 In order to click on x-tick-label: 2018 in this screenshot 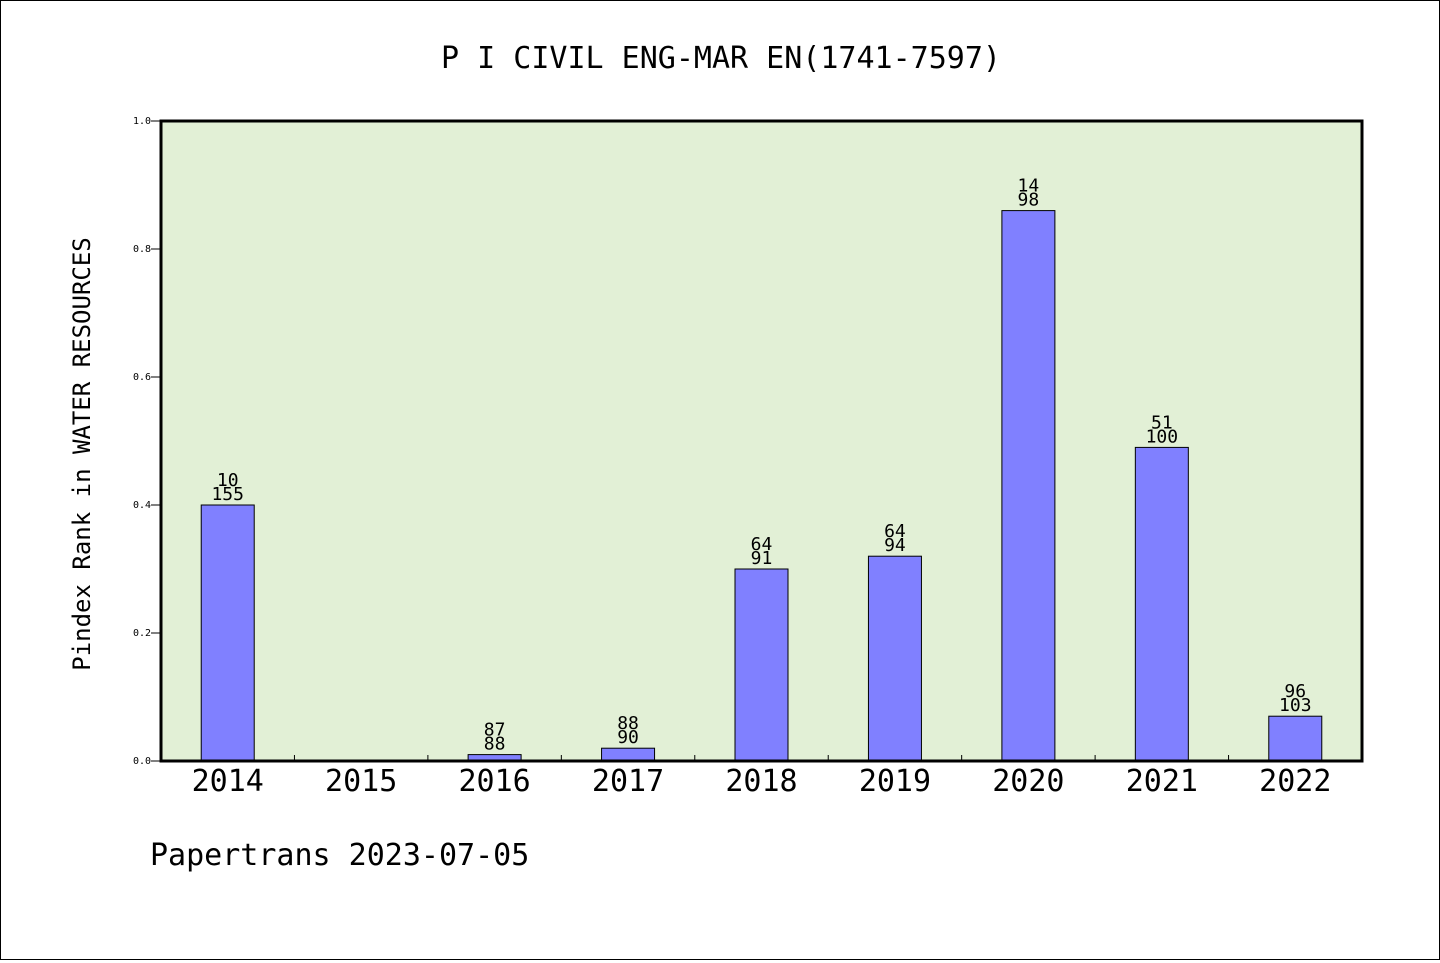, I will do `click(761, 781)`.